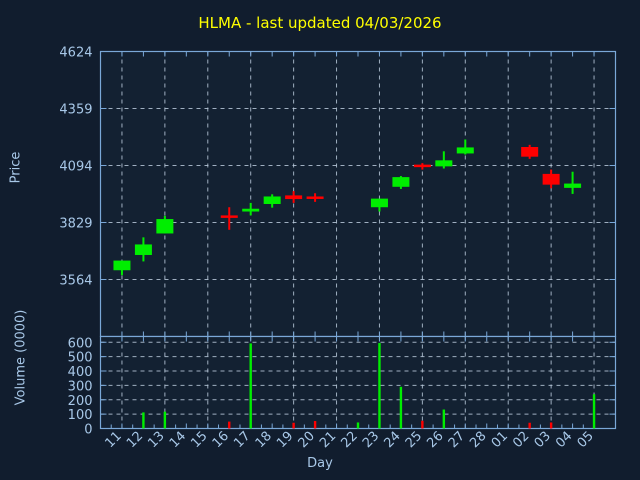 Image resolution: width=640 pixels, height=480 pixels. I want to click on x-tick-label: 27, so click(457, 440).